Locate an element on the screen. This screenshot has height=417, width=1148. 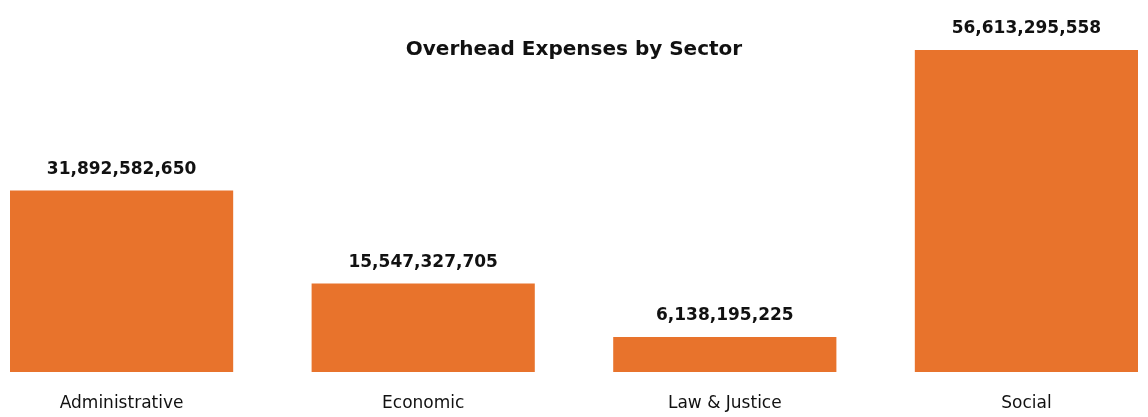
x-tick-label: Social is located at coordinates (1026, 401).